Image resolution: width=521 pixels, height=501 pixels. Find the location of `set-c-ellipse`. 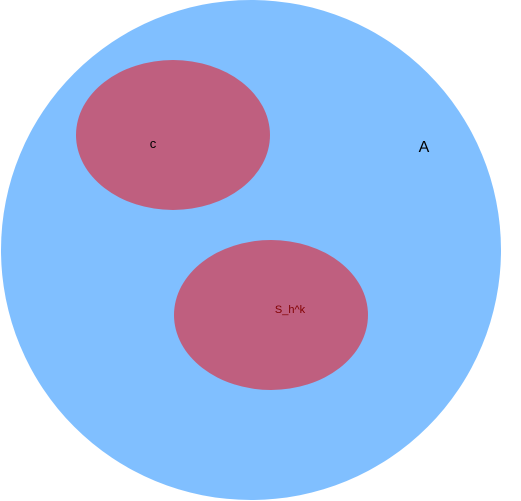

set-c-ellipse is located at coordinates (173, 135).